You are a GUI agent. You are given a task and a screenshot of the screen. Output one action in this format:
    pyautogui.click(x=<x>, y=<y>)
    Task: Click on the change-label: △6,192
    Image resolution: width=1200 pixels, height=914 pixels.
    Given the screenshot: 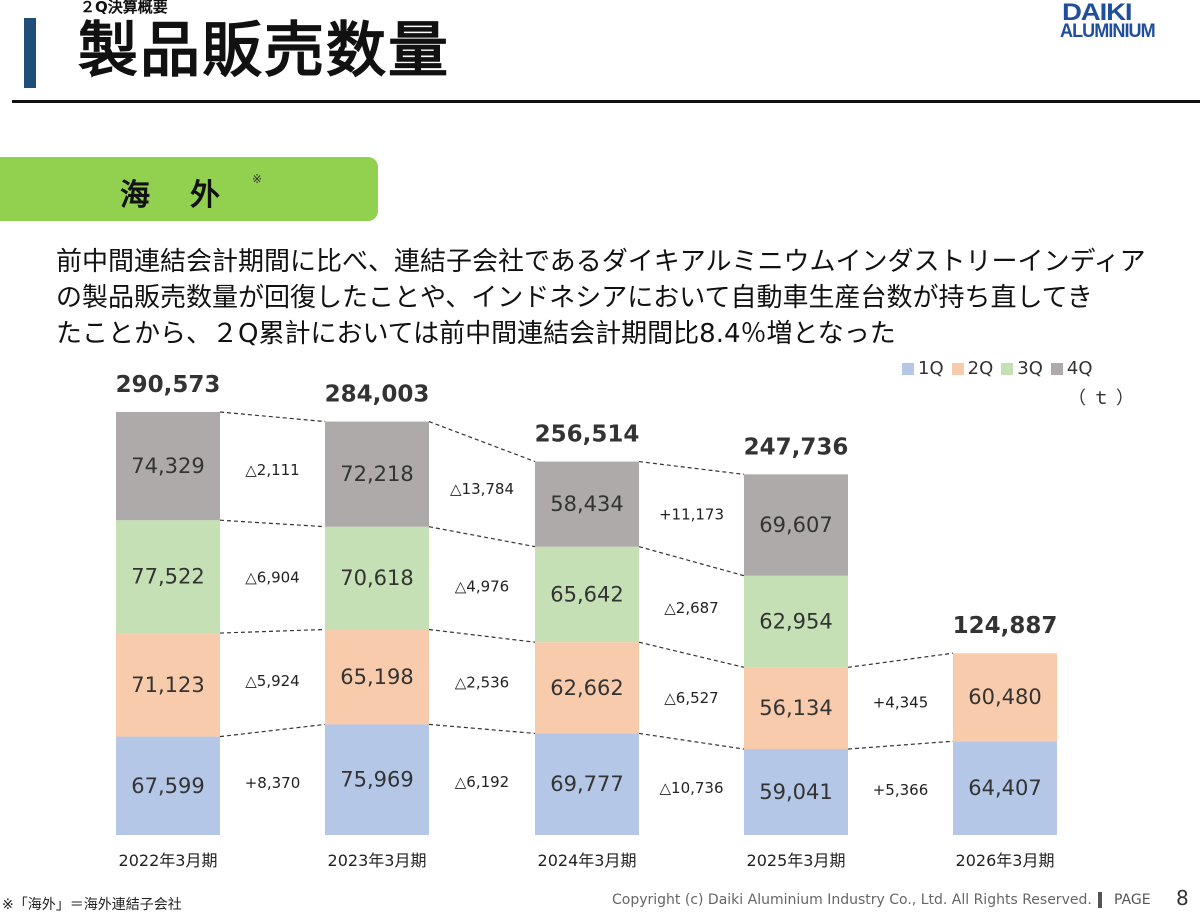 What is the action you would take?
    pyautogui.click(x=482, y=782)
    